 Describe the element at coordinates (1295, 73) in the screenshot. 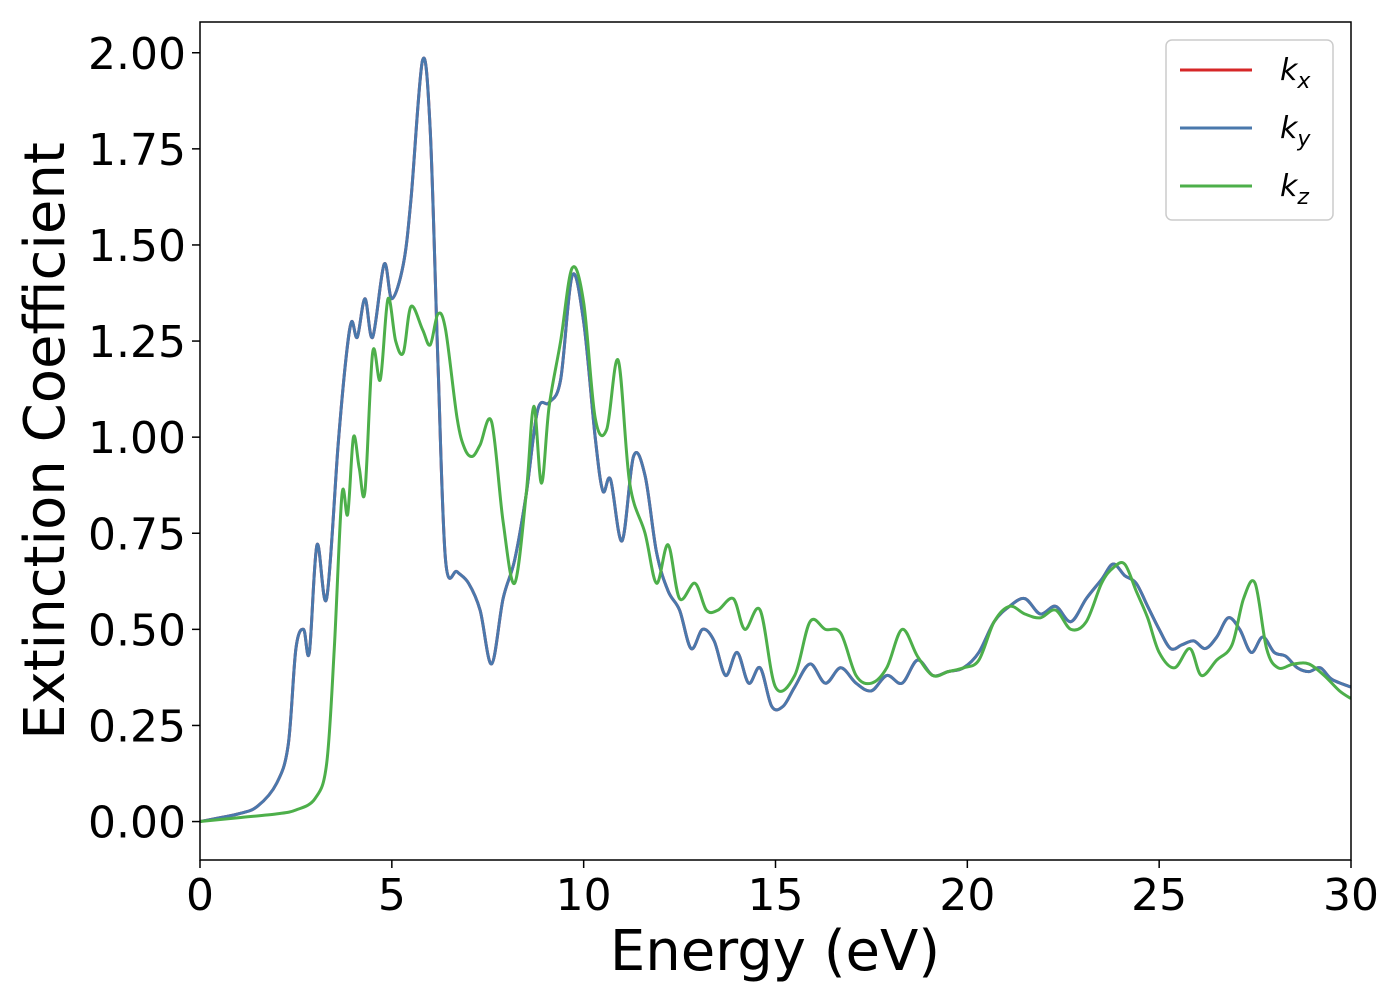

I see `legend-label-k-x: kx` at that location.